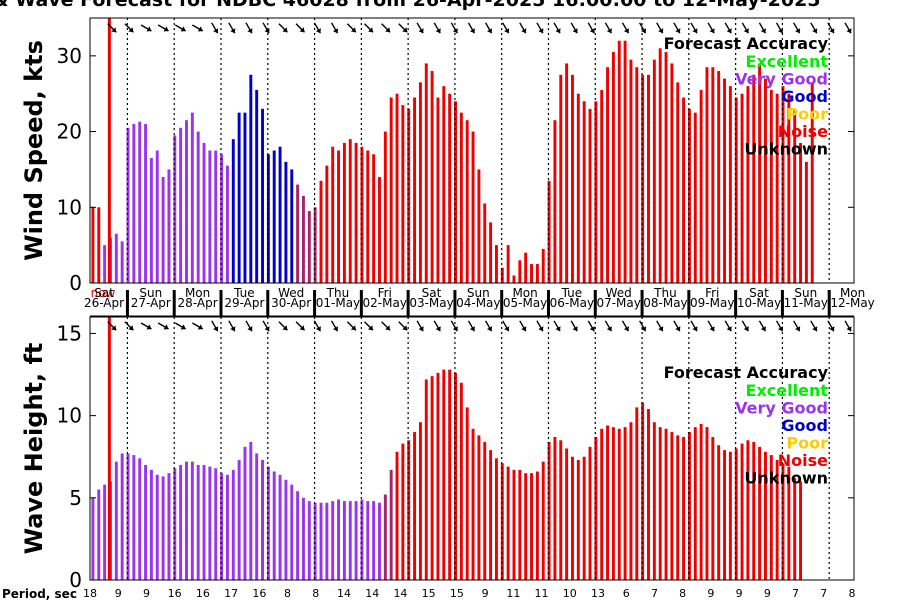 The image size is (900, 600). What do you see at coordinates (198, 303) in the screenshot?
I see `date-label: 28-Apr` at bounding box center [198, 303].